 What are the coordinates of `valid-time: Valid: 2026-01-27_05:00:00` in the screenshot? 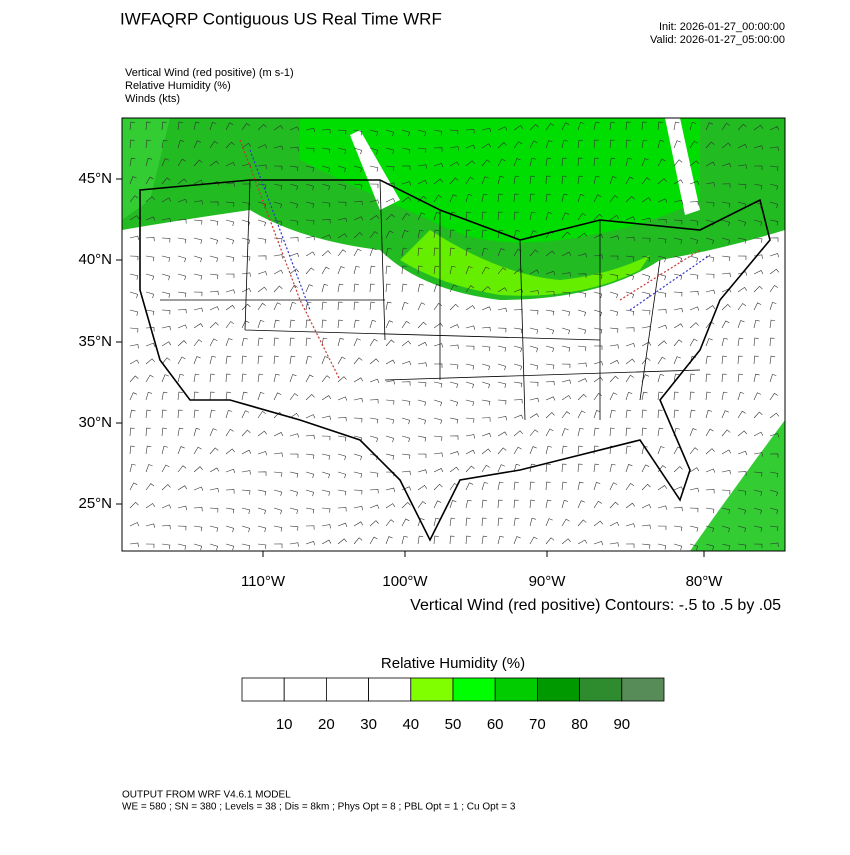 It's located at (717, 40).